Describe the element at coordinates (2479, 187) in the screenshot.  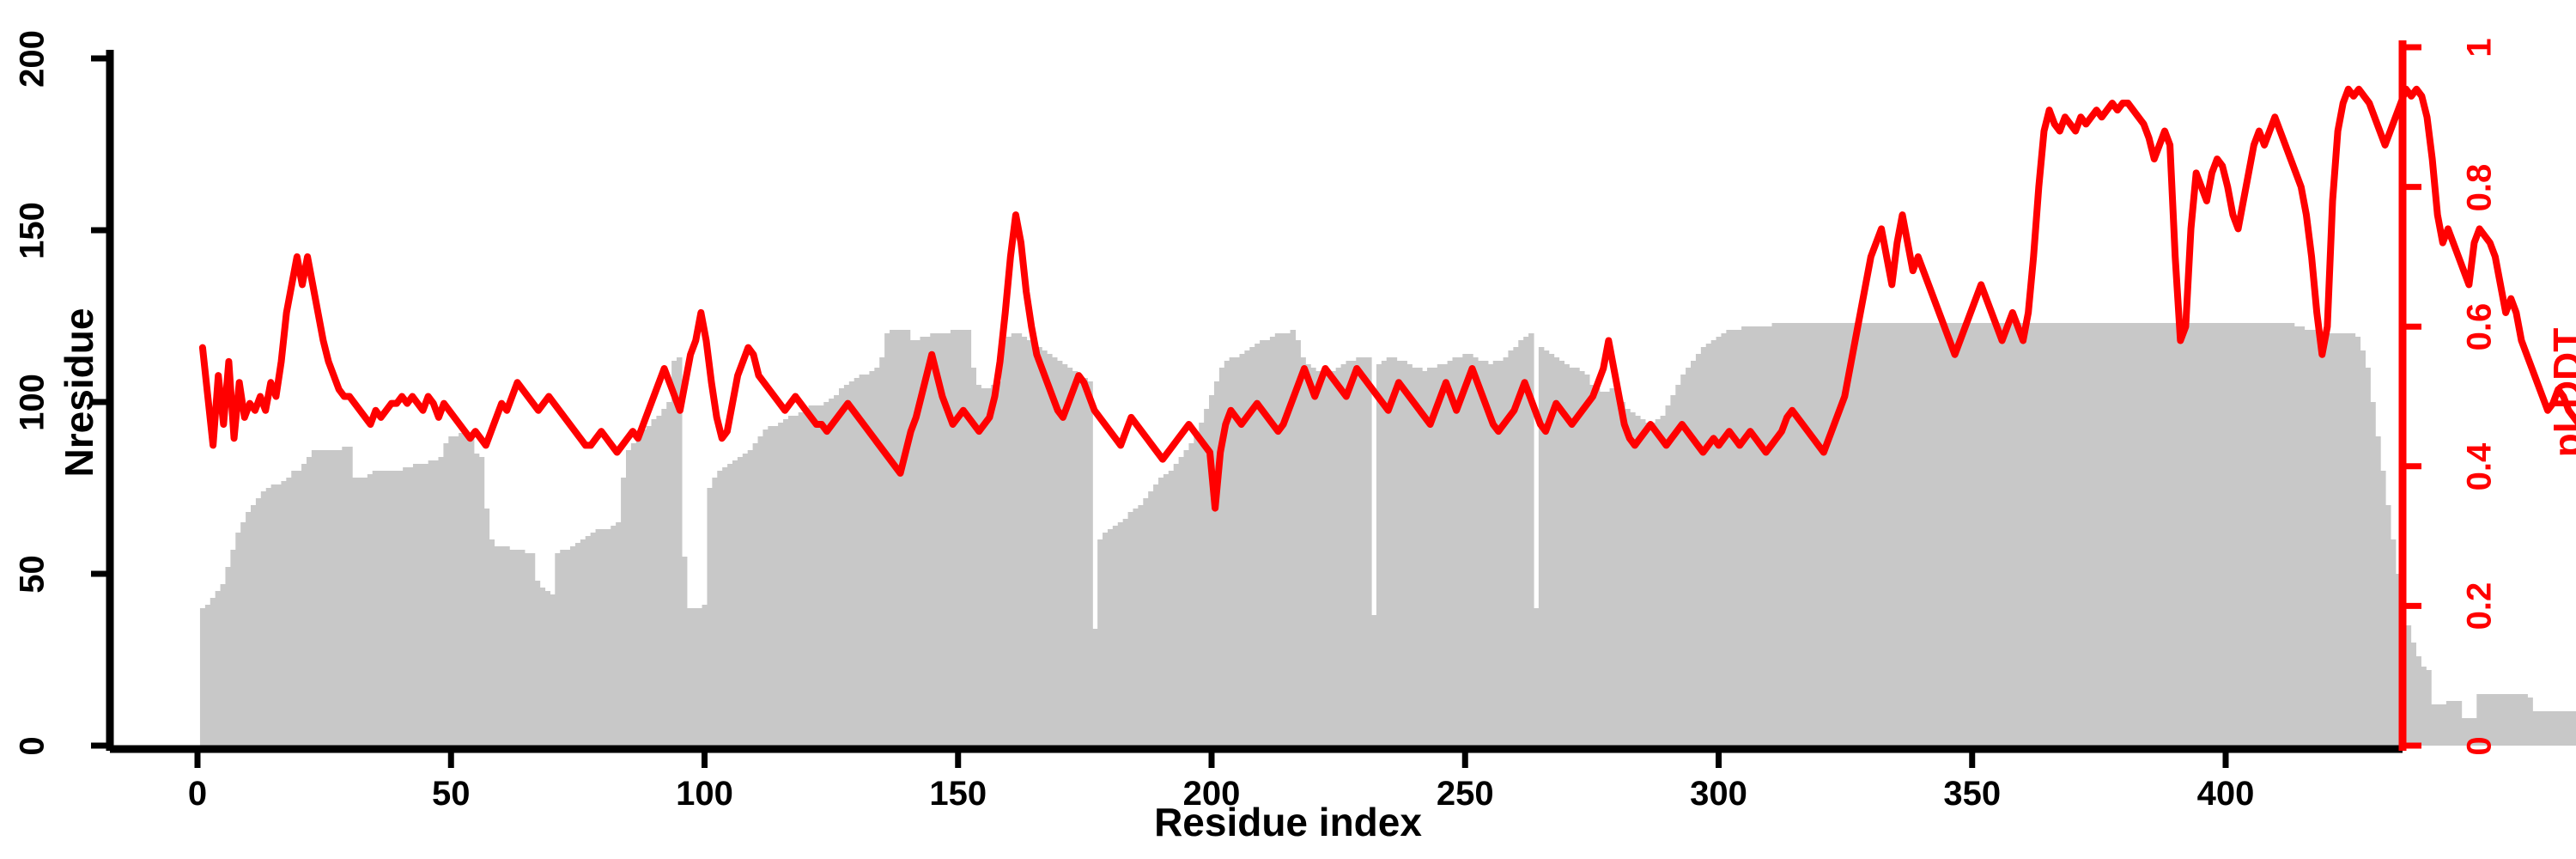
I see `y-tick-label-right: 0.8` at that location.